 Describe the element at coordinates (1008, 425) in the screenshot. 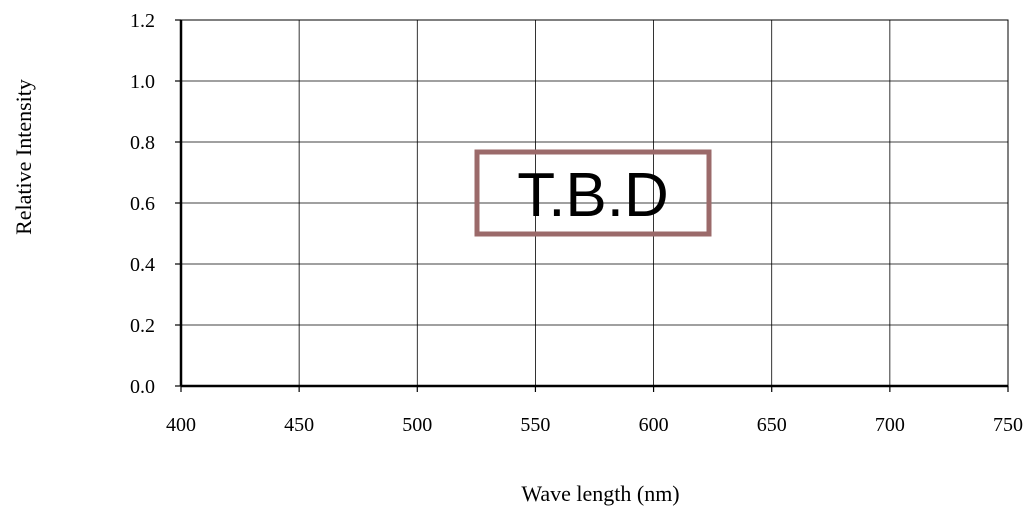

I see `x-tick-label: 750` at that location.